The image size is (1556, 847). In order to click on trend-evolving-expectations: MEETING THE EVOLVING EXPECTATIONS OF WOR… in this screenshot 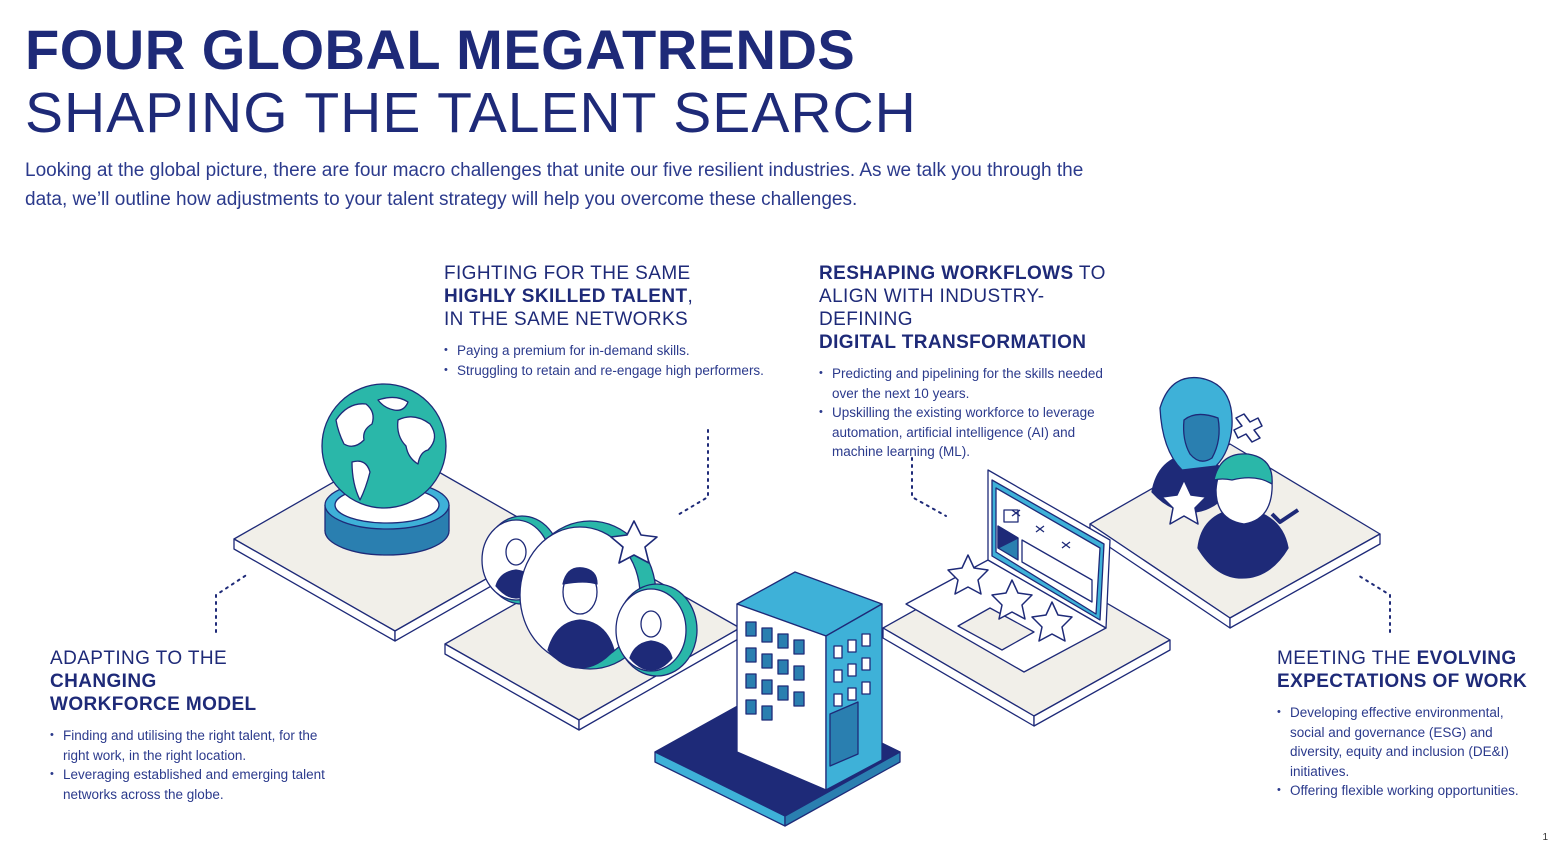, I will do `click(1408, 724)`.